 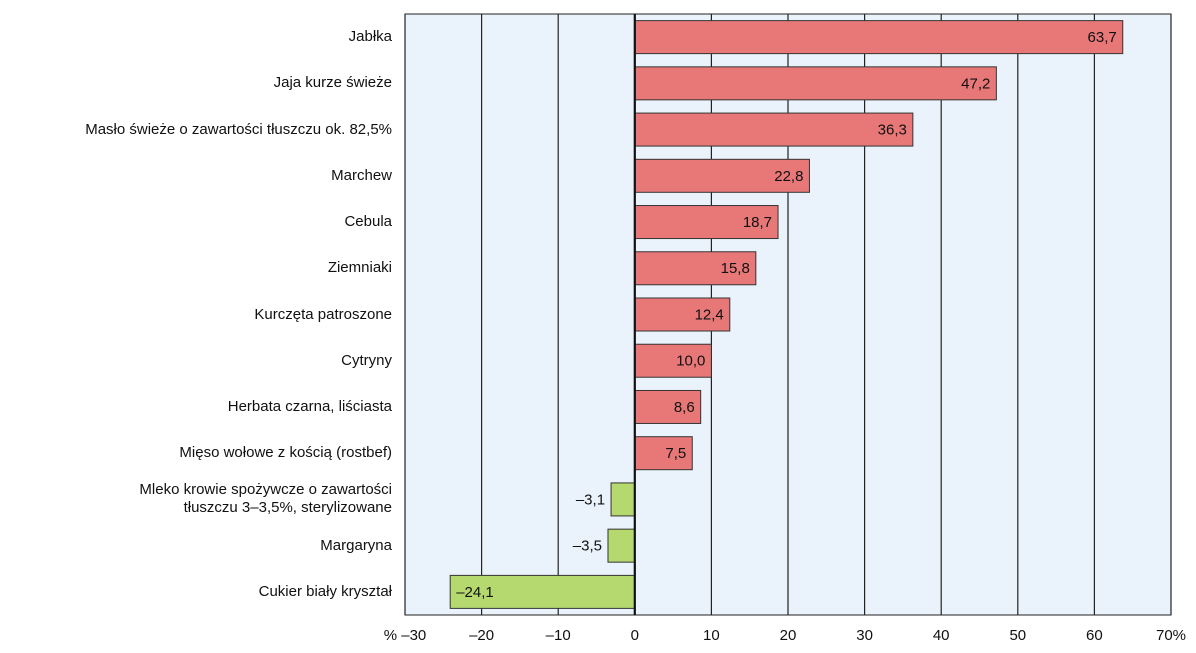 What do you see at coordinates (709, 314) in the screenshot?
I see `value-label: 12,4` at bounding box center [709, 314].